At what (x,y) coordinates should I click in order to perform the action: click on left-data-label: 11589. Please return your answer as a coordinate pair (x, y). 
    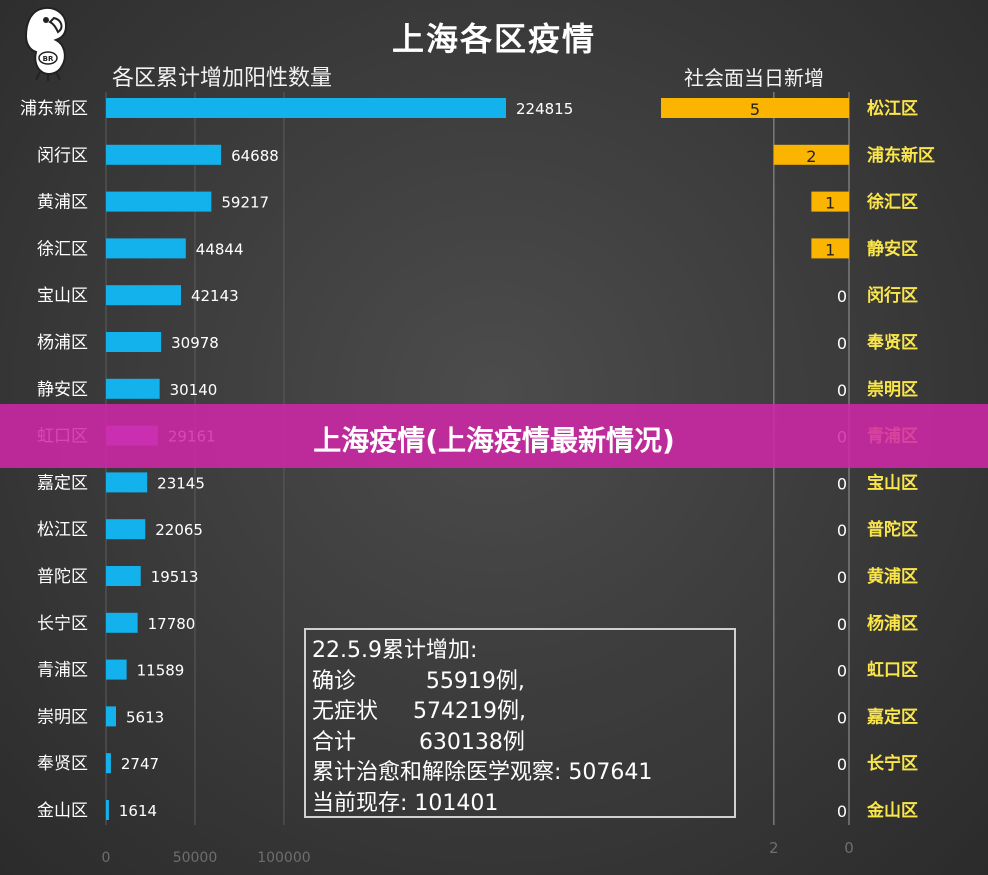
    Looking at the image, I should click on (161, 671).